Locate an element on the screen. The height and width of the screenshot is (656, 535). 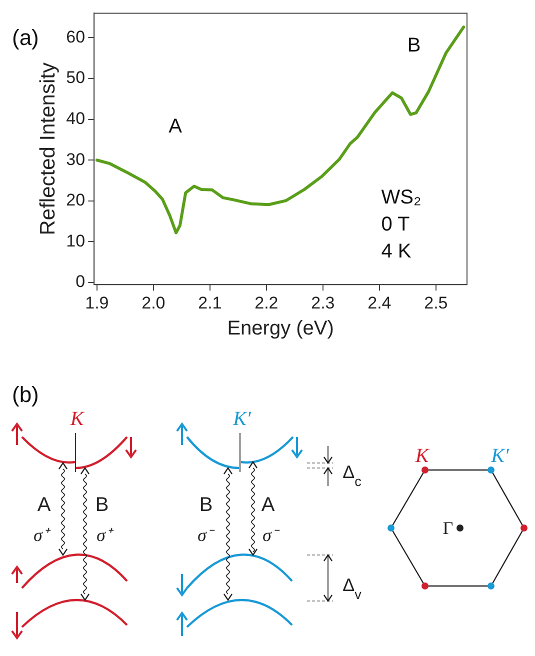
y-tick-label: 10 is located at coordinates (76, 240).